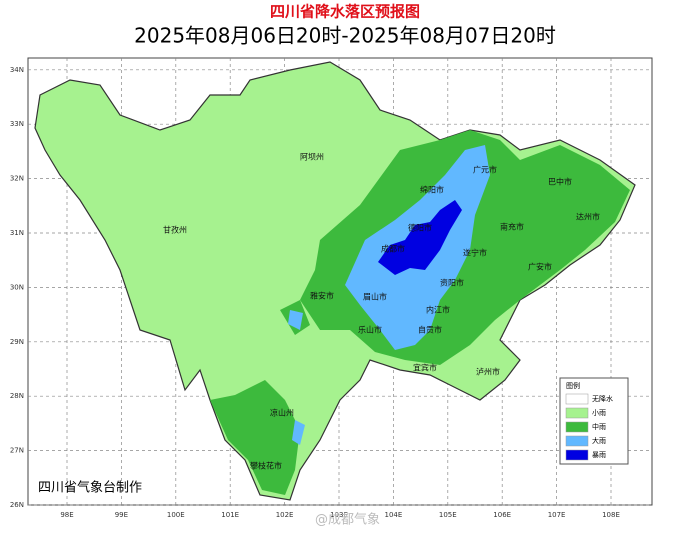 The image size is (690, 537). What do you see at coordinates (425, 368) in the screenshot?
I see `city-label: 宜宾市` at bounding box center [425, 368].